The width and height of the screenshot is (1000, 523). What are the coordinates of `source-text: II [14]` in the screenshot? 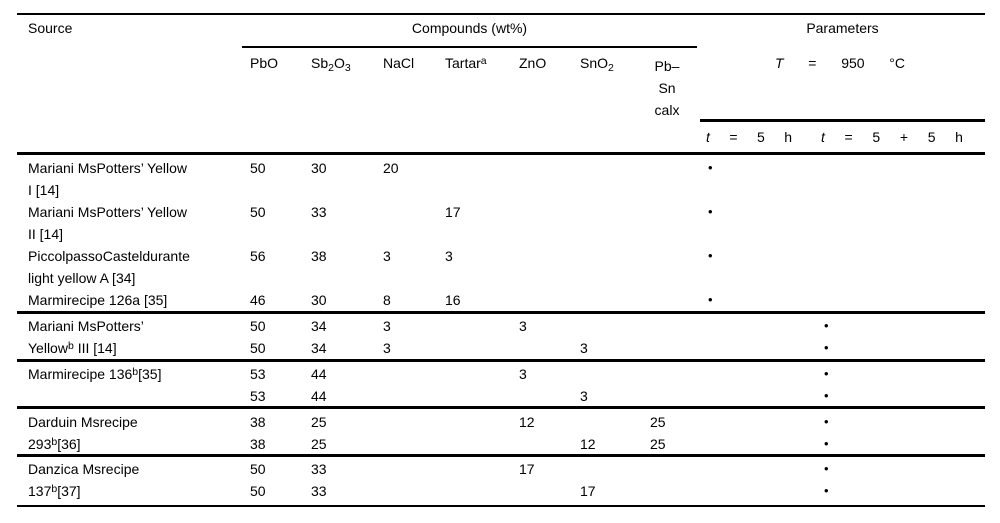 It's located at (46, 234).